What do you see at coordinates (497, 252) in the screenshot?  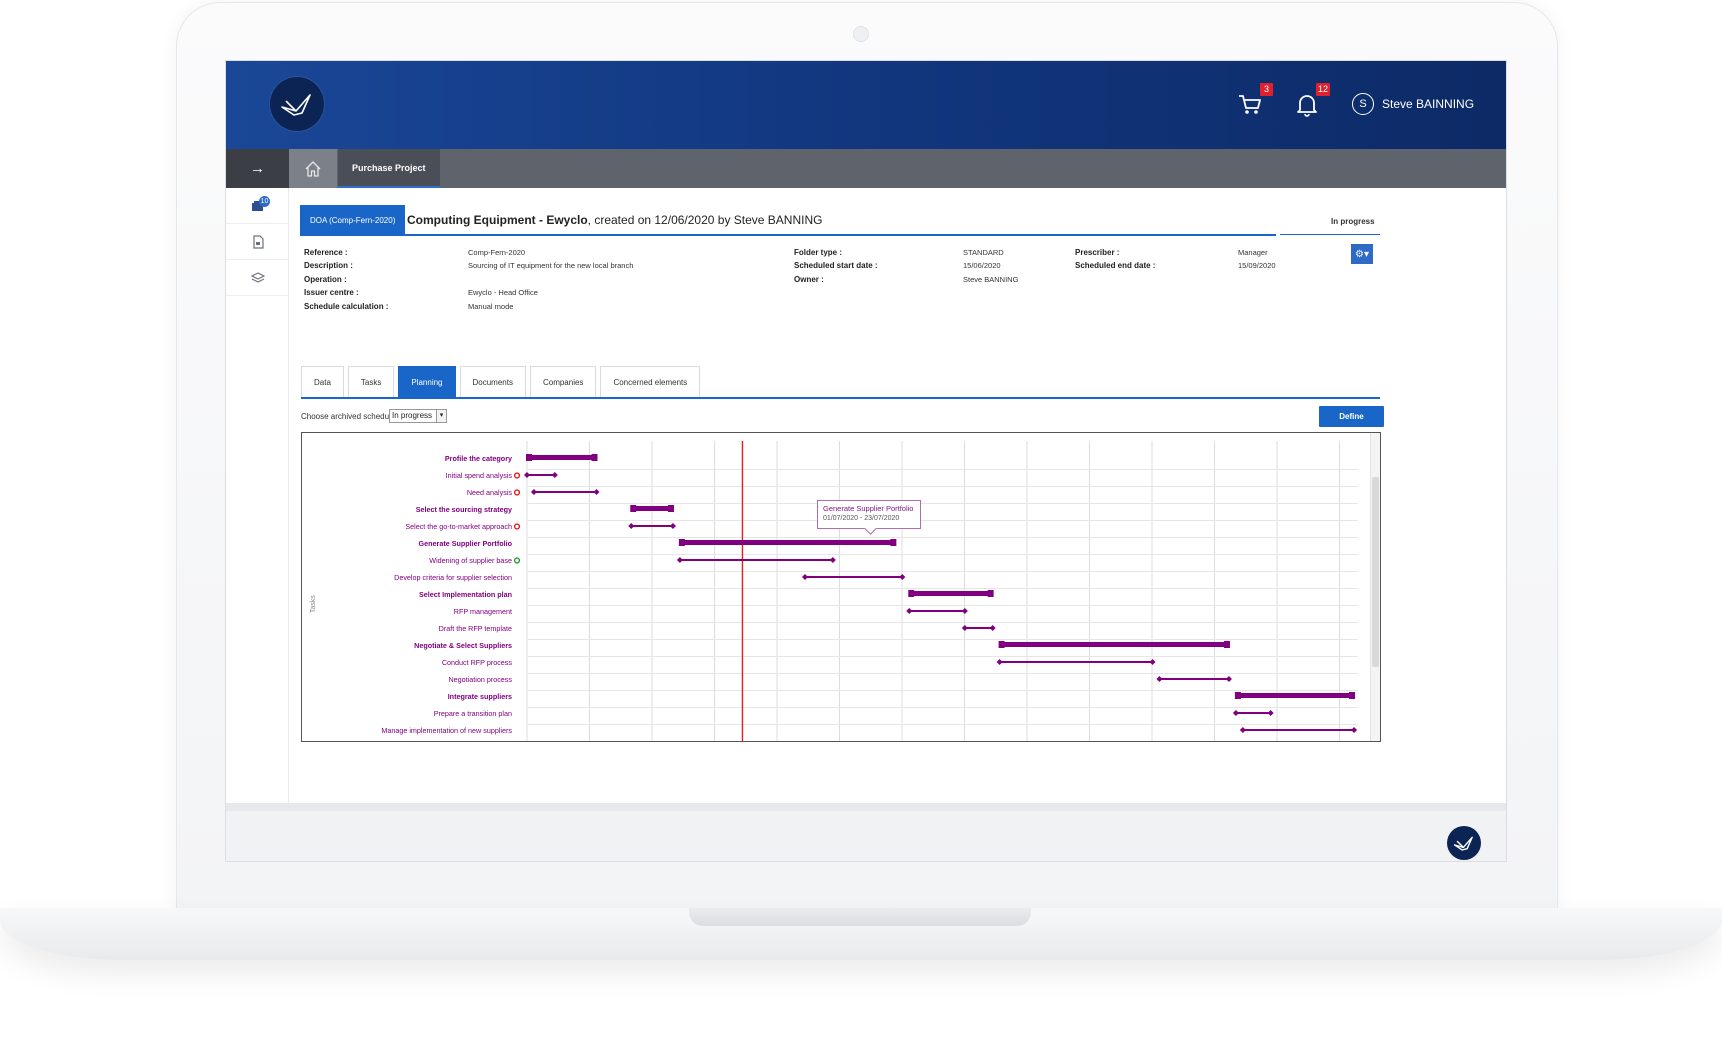 I see `reference-value: Comp-Fern-2020` at bounding box center [497, 252].